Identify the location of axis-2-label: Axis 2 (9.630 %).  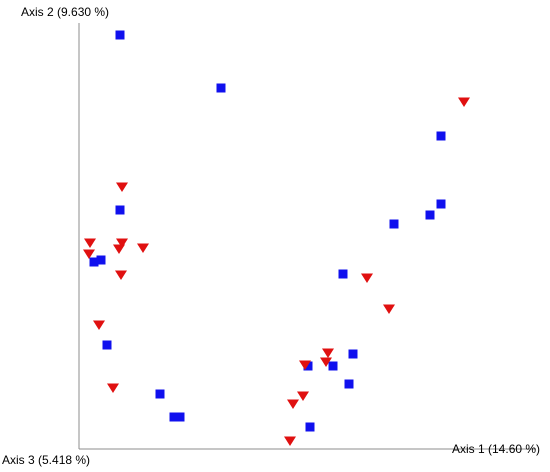
(65, 12).